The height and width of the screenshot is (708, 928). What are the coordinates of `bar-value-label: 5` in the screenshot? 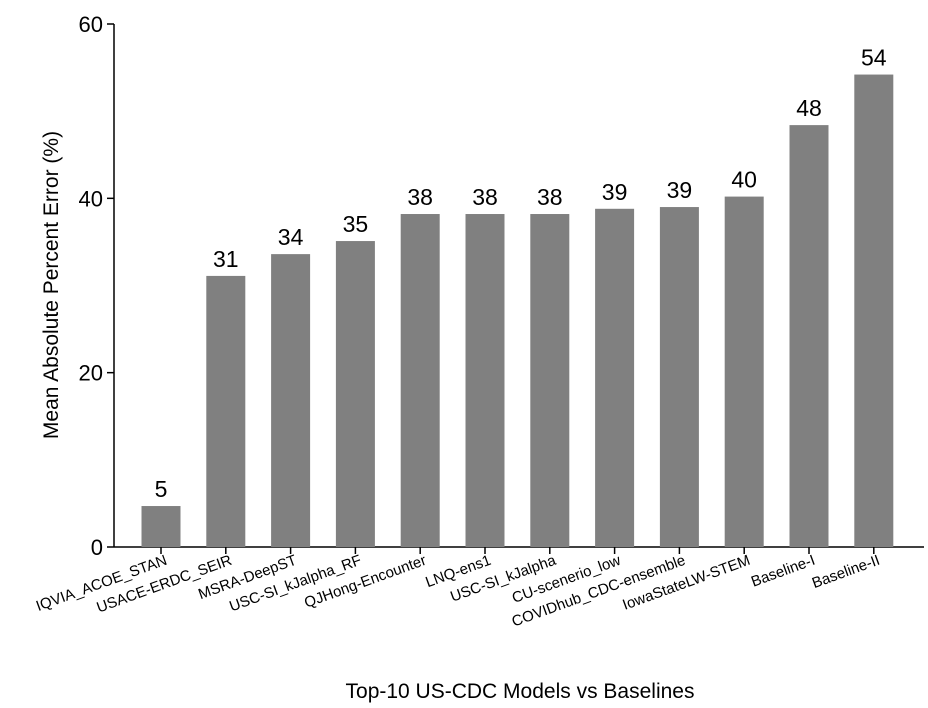 It's located at (161, 489).